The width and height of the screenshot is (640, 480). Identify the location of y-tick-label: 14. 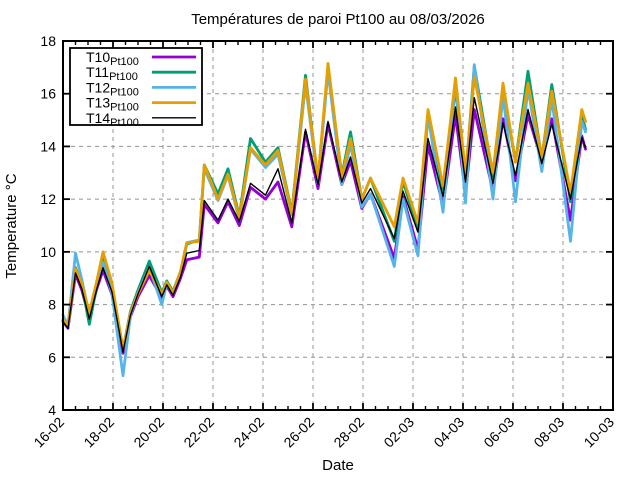
(48, 146).